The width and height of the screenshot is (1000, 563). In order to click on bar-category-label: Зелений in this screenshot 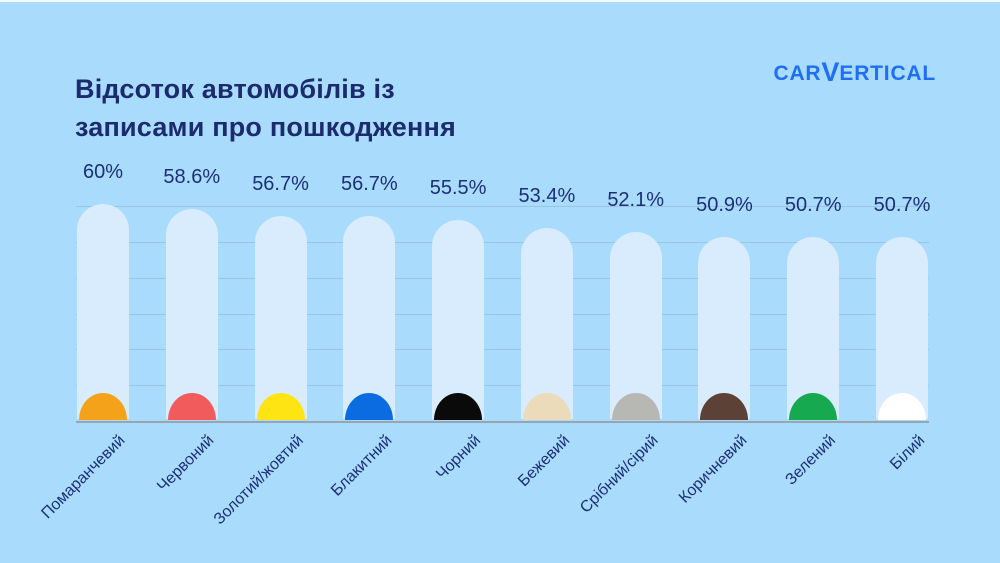, I will do `click(811, 460)`.